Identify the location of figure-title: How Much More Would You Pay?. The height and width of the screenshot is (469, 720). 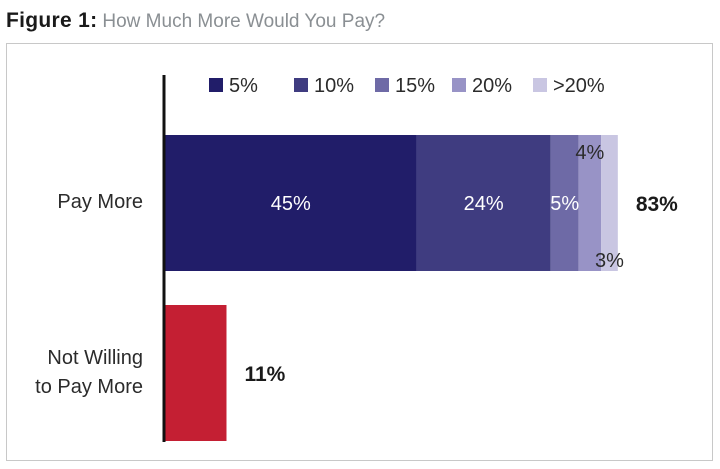
(244, 21).